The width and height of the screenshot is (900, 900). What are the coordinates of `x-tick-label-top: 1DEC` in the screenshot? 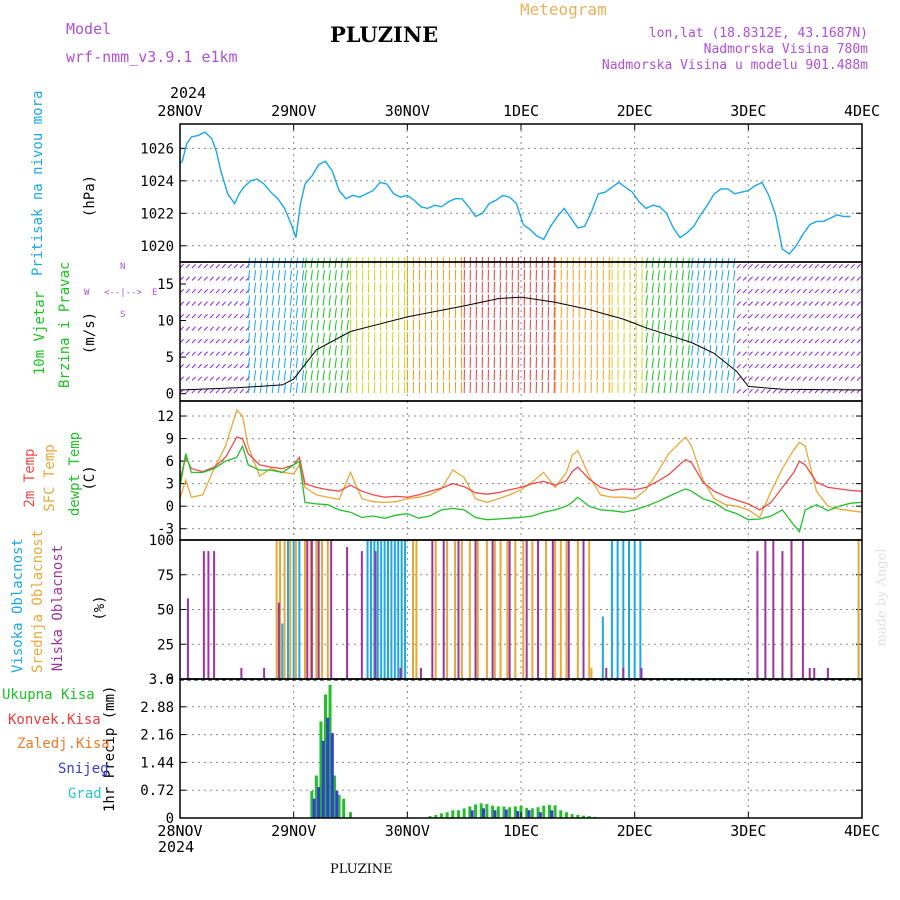 It's located at (521, 111).